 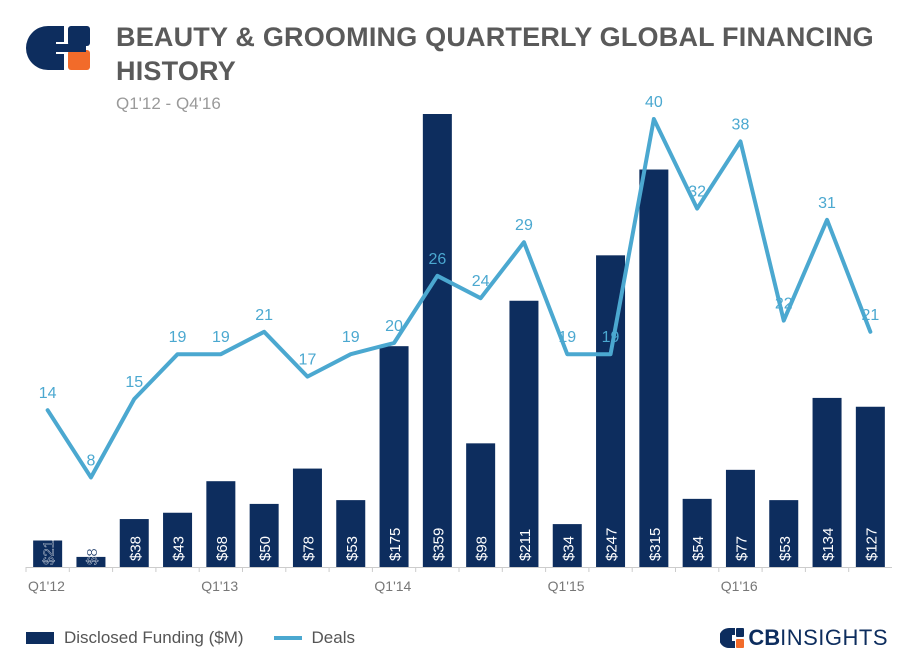 I want to click on funding-data-label: $21, so click(x=49, y=552).